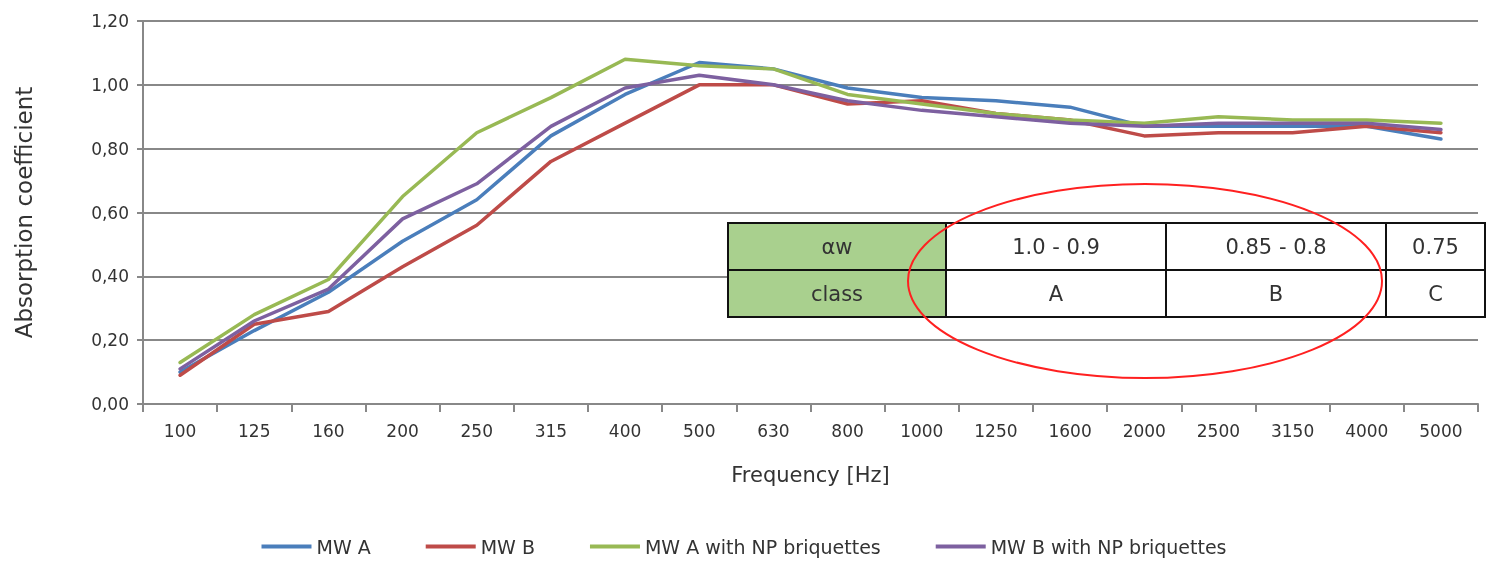 Image resolution: width=1488 pixels, height=563 pixels. I want to click on annotation: A, so click(1056, 293).